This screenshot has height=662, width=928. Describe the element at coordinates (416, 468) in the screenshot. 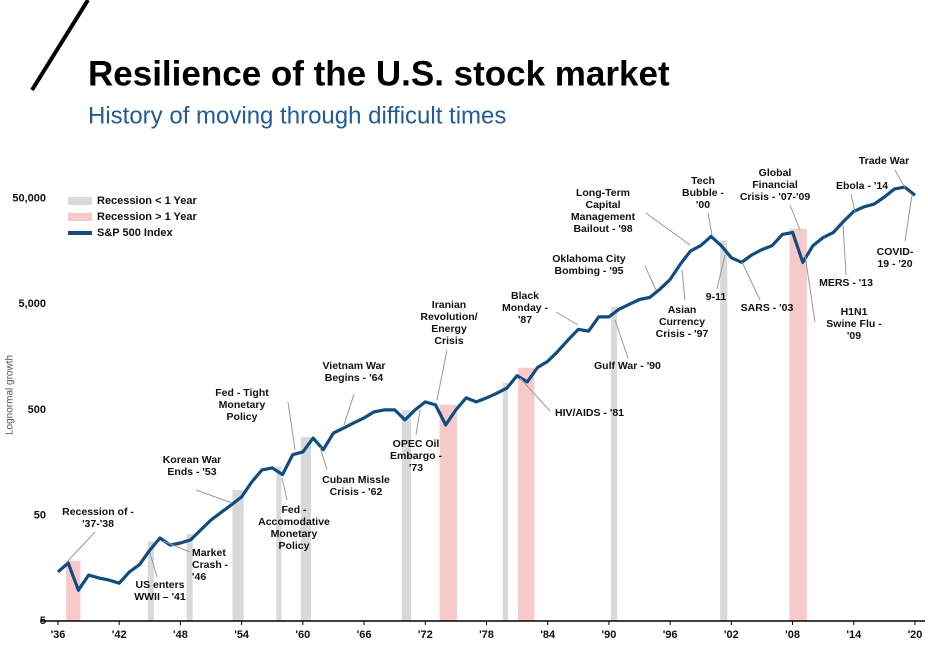

I see `annotation: '73` at that location.